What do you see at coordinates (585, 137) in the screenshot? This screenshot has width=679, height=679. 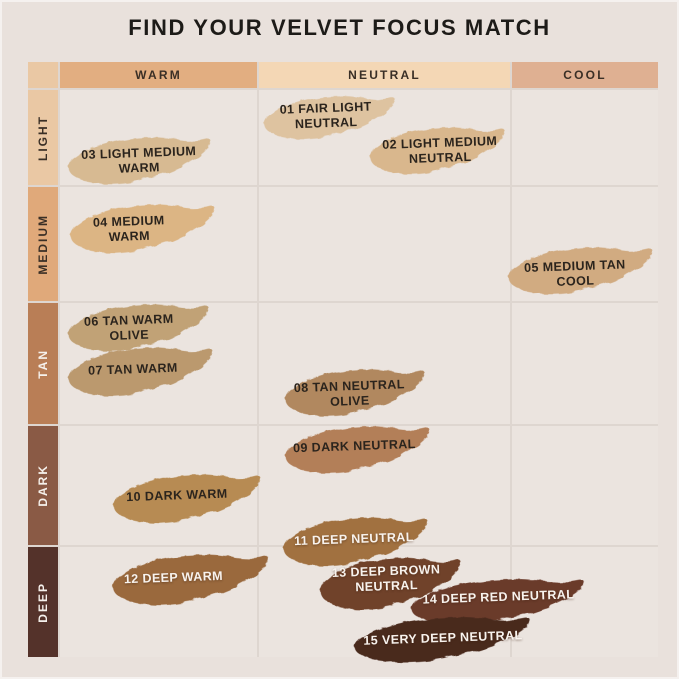 I see `grid-cell-light-cool` at bounding box center [585, 137].